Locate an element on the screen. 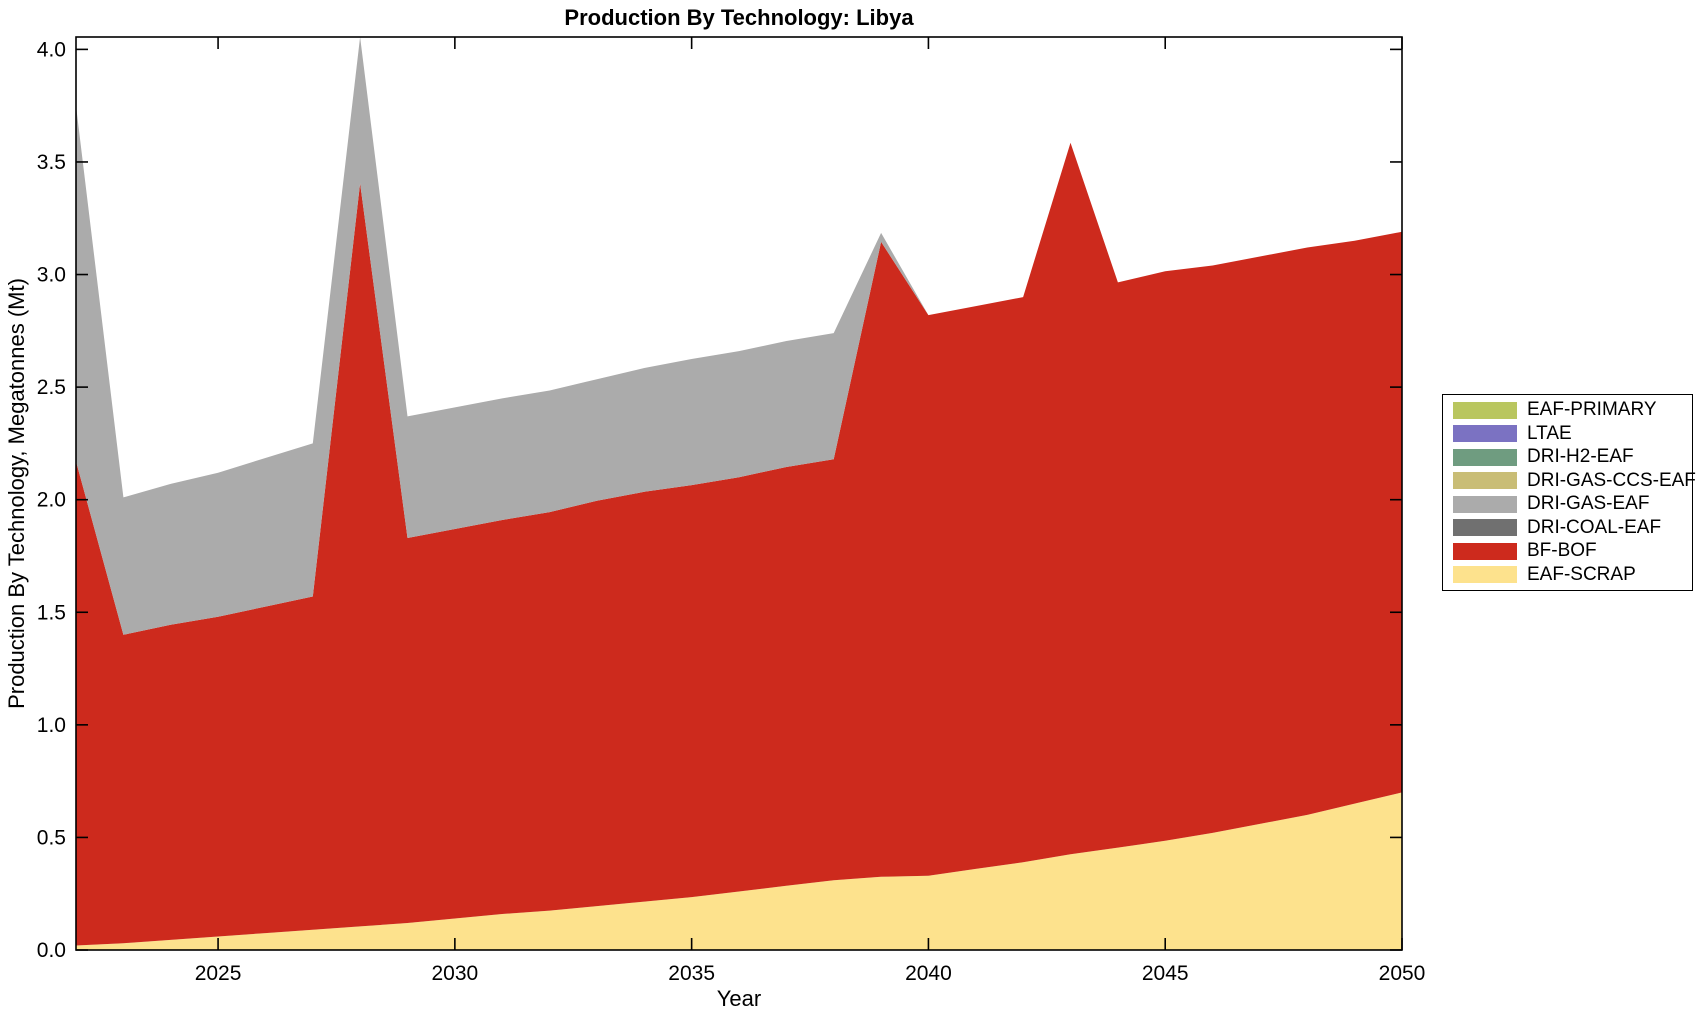  legend-label: EAF-SCRAP is located at coordinates (1581, 574).